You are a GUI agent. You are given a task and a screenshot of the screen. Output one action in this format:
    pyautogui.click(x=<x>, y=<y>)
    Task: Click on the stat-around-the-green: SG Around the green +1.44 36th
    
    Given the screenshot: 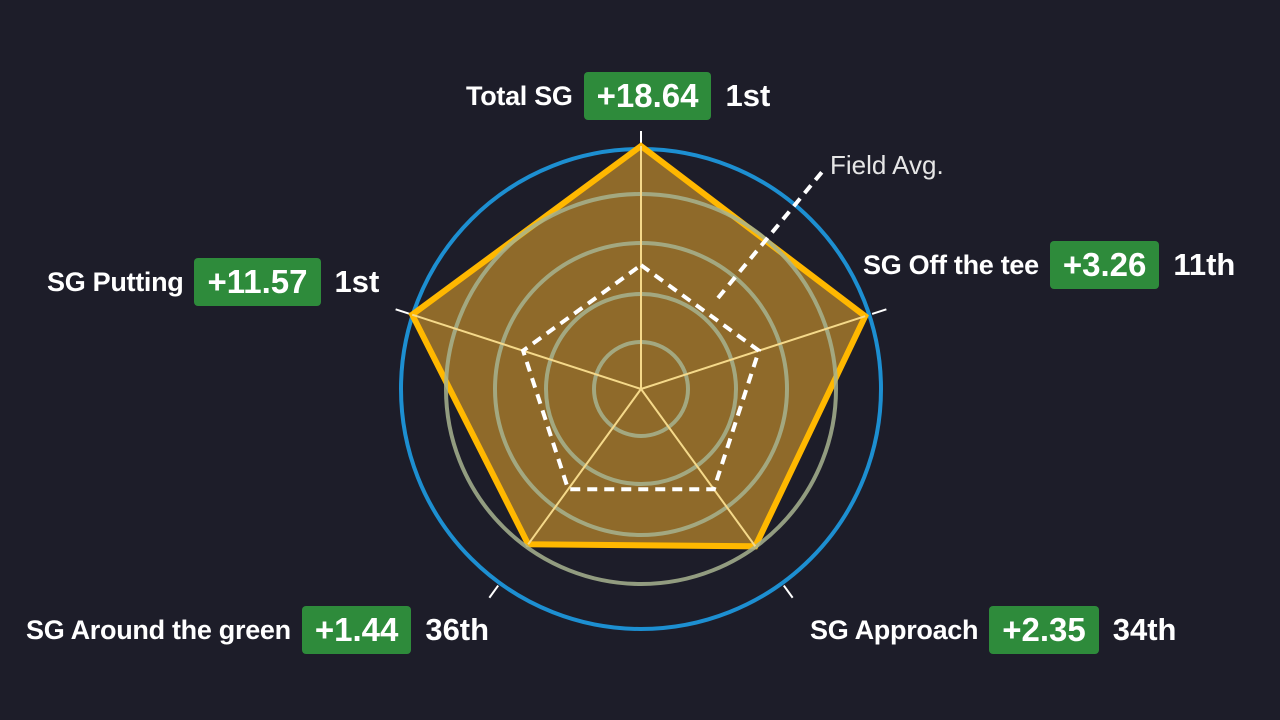 What is the action you would take?
    pyautogui.click(x=257, y=630)
    